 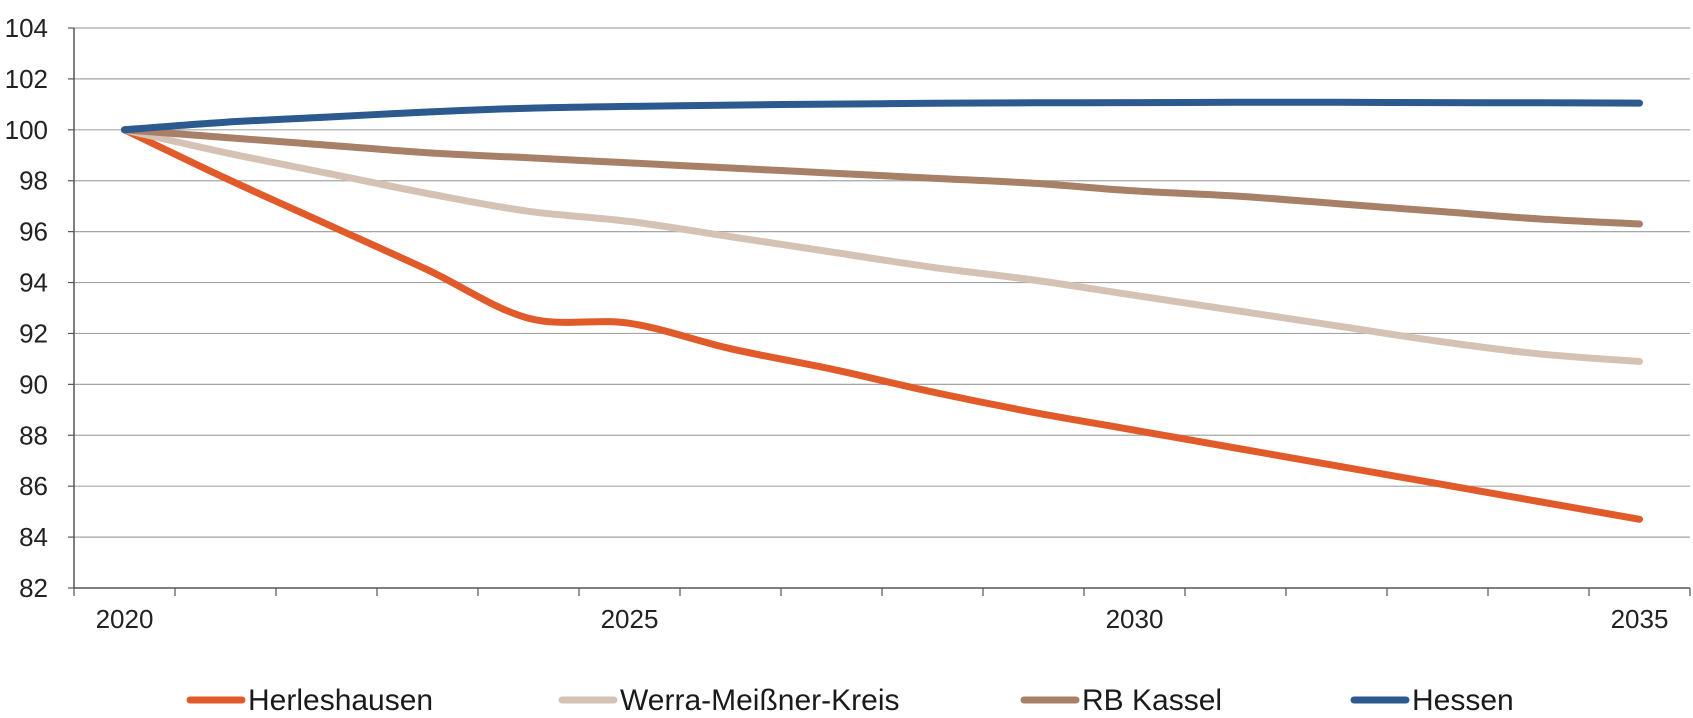 What do you see at coordinates (33, 486) in the screenshot?
I see `y-tick-label: 86` at bounding box center [33, 486].